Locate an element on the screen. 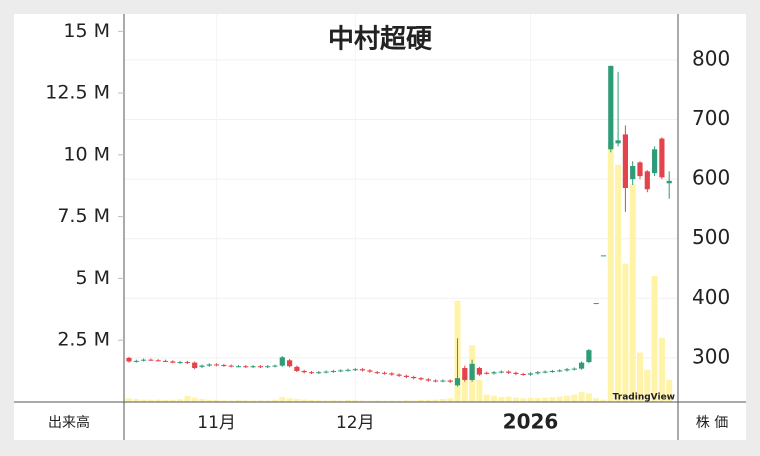 The width and height of the screenshot is (760, 456). y-tick-label: 800 is located at coordinates (711, 58).